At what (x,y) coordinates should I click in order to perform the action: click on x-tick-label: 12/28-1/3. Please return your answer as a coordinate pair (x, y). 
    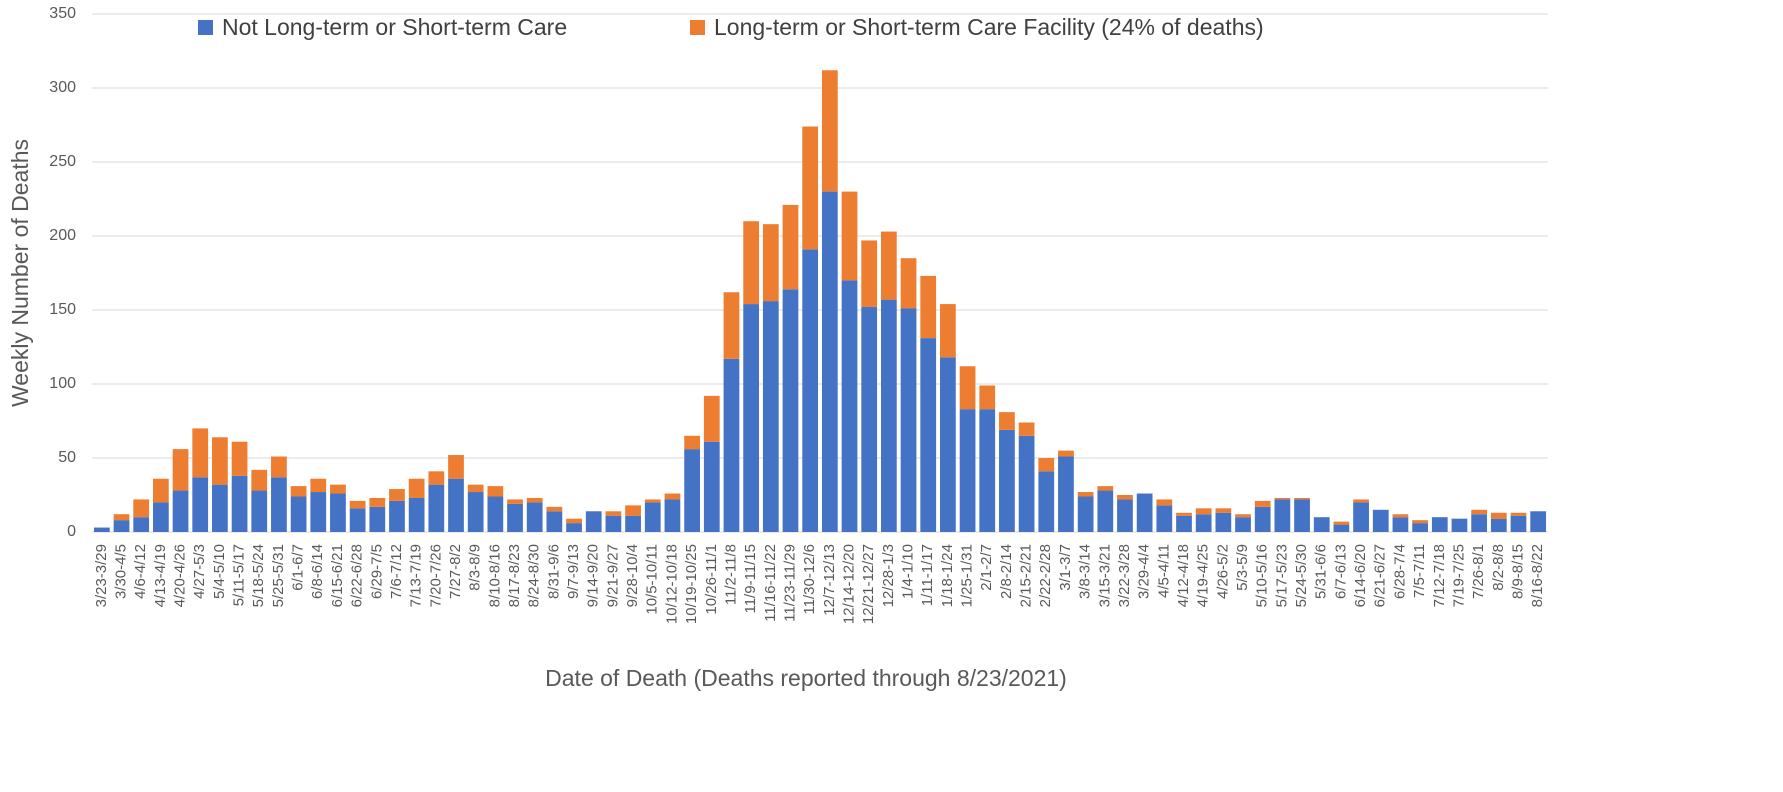
    Looking at the image, I should click on (888, 575).